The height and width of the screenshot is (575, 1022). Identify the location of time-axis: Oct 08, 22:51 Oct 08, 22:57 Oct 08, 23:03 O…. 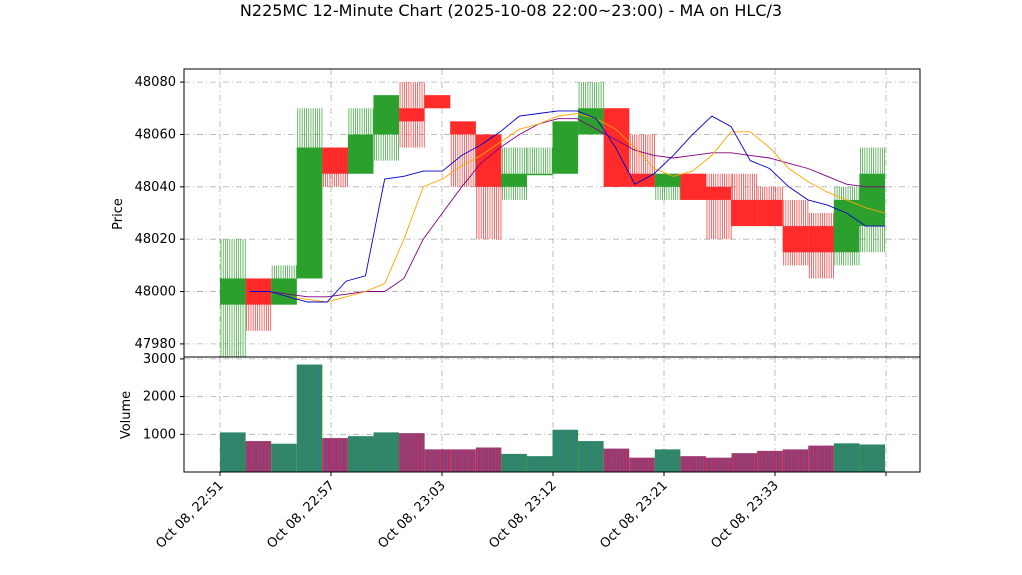
(520, 512).